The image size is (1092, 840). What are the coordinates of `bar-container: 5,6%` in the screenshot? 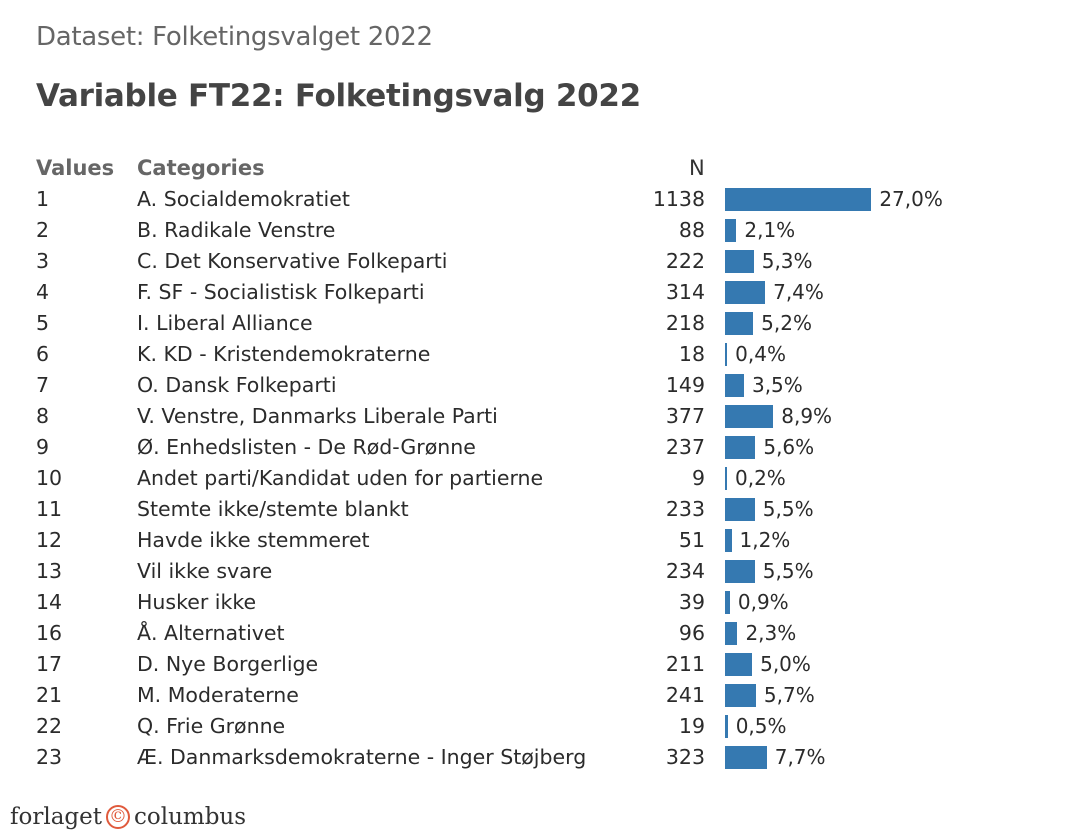 It's located at (769, 447).